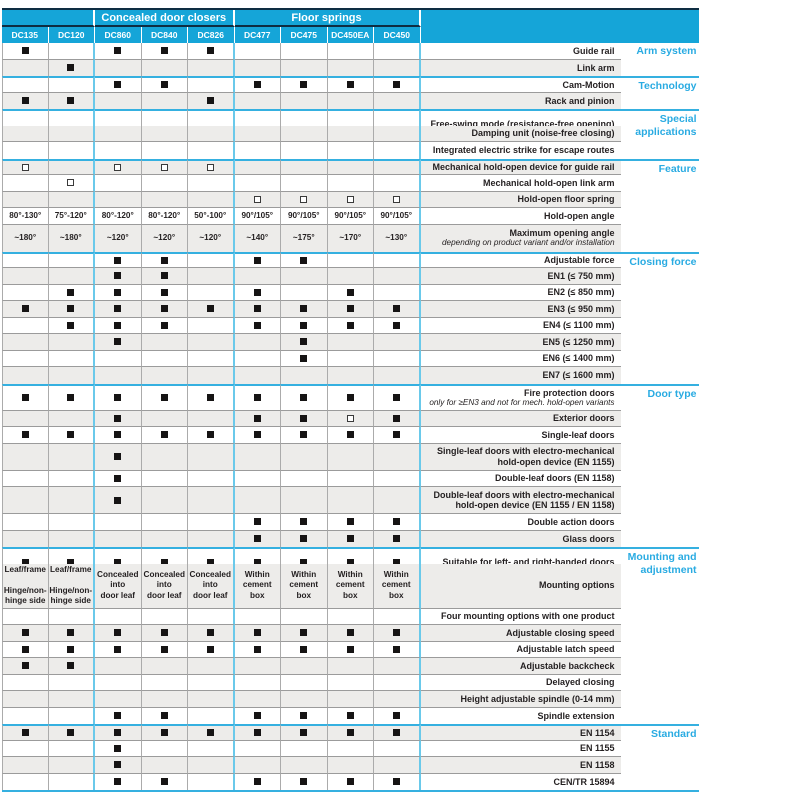 Image resolution: width=800 pixels, height=800 pixels. What do you see at coordinates (520, 749) in the screenshot?
I see `row-label: EN 1155` at bounding box center [520, 749].